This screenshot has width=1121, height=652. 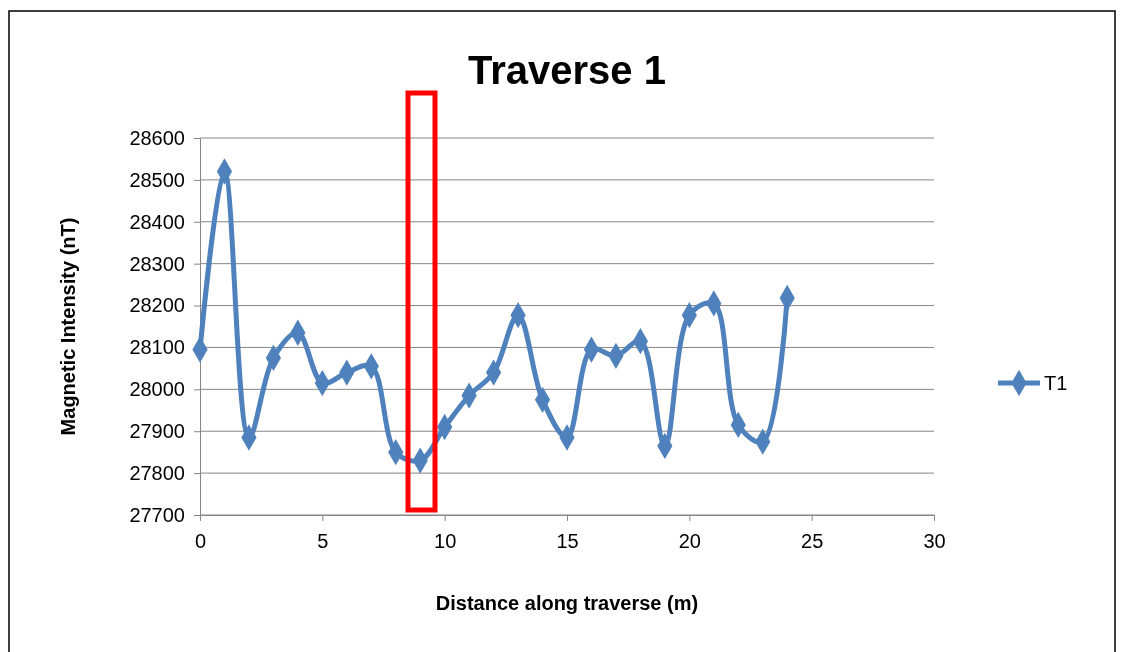 I want to click on y-tick-label: 28100, so click(x=157, y=347).